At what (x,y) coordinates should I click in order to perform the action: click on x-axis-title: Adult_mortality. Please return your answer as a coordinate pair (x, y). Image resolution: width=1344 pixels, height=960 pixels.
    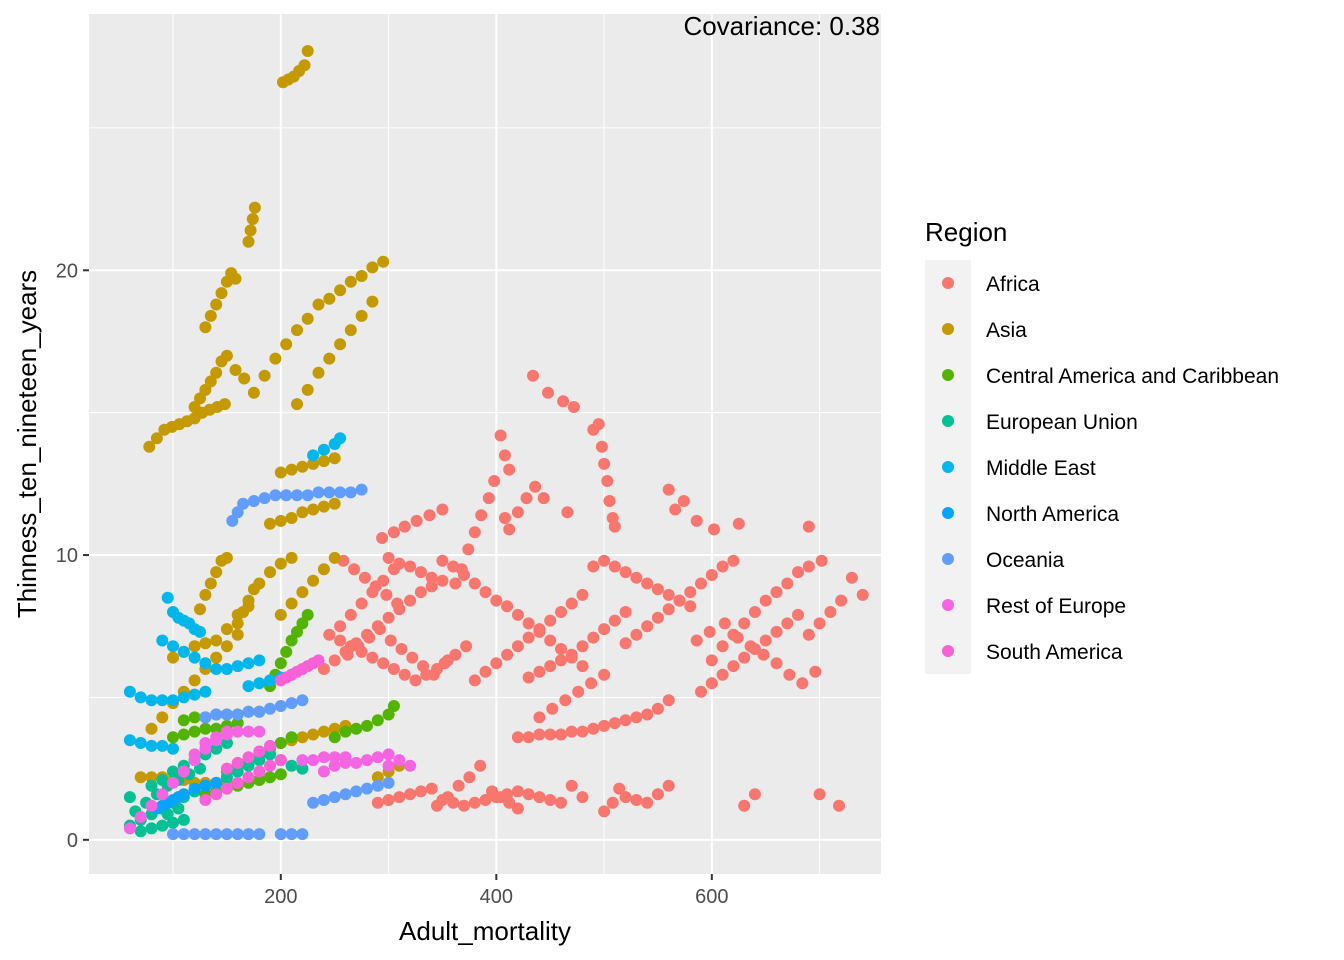
    Looking at the image, I should click on (485, 931).